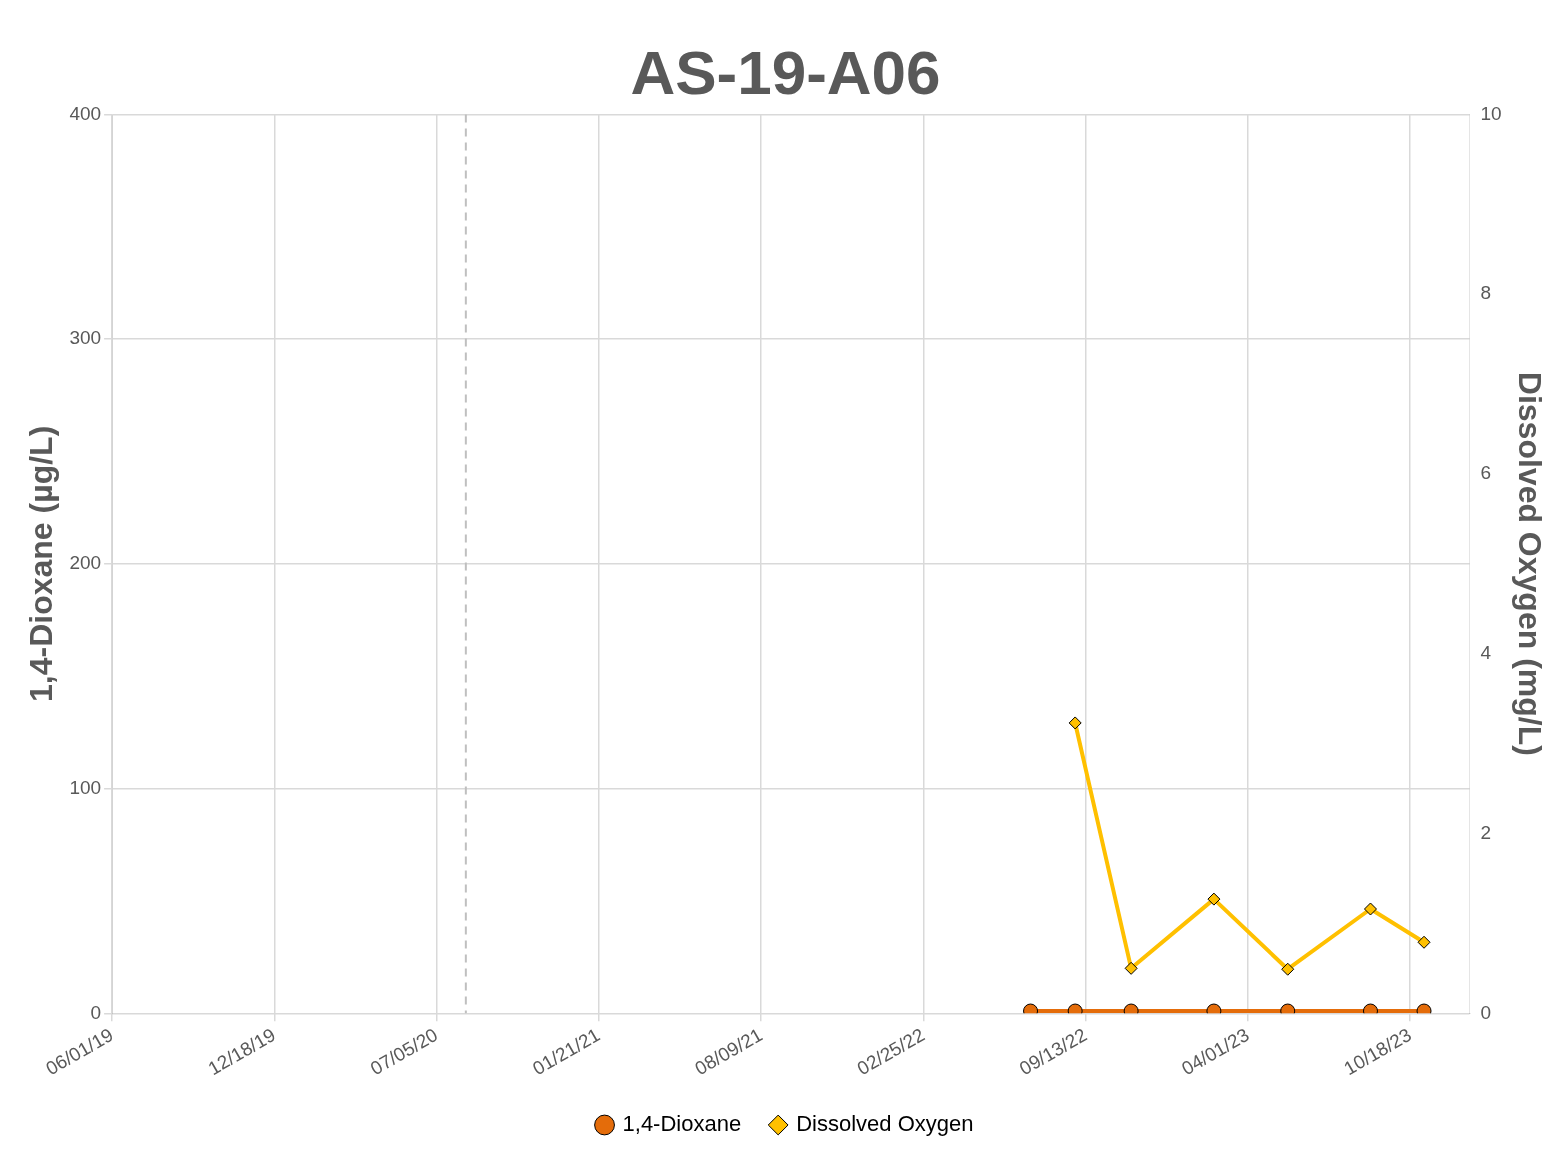  Describe the element at coordinates (41, 563) in the screenshot. I see `y-axis-title: 1,4-Dioxane (µg/L)` at that location.